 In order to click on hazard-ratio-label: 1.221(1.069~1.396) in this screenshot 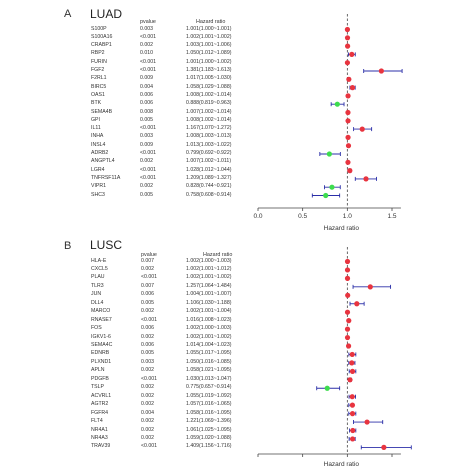, I will do `click(209, 421)`.